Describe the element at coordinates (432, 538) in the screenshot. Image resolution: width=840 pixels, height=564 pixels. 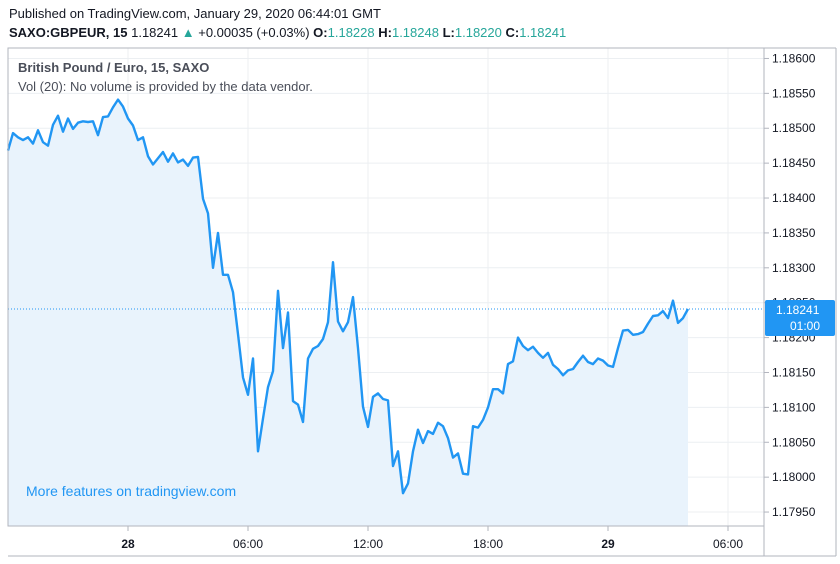
I see `time-axis: 28 06:00 12:00 18:00 29 06:00` at that location.